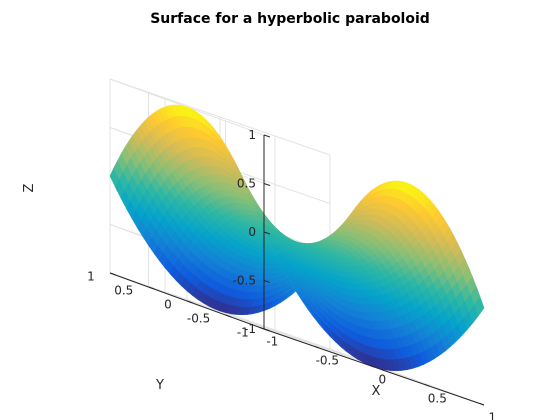 The image size is (560, 420). Describe the element at coordinates (168, 304) in the screenshot. I see `y-tick-label: 0` at that location.